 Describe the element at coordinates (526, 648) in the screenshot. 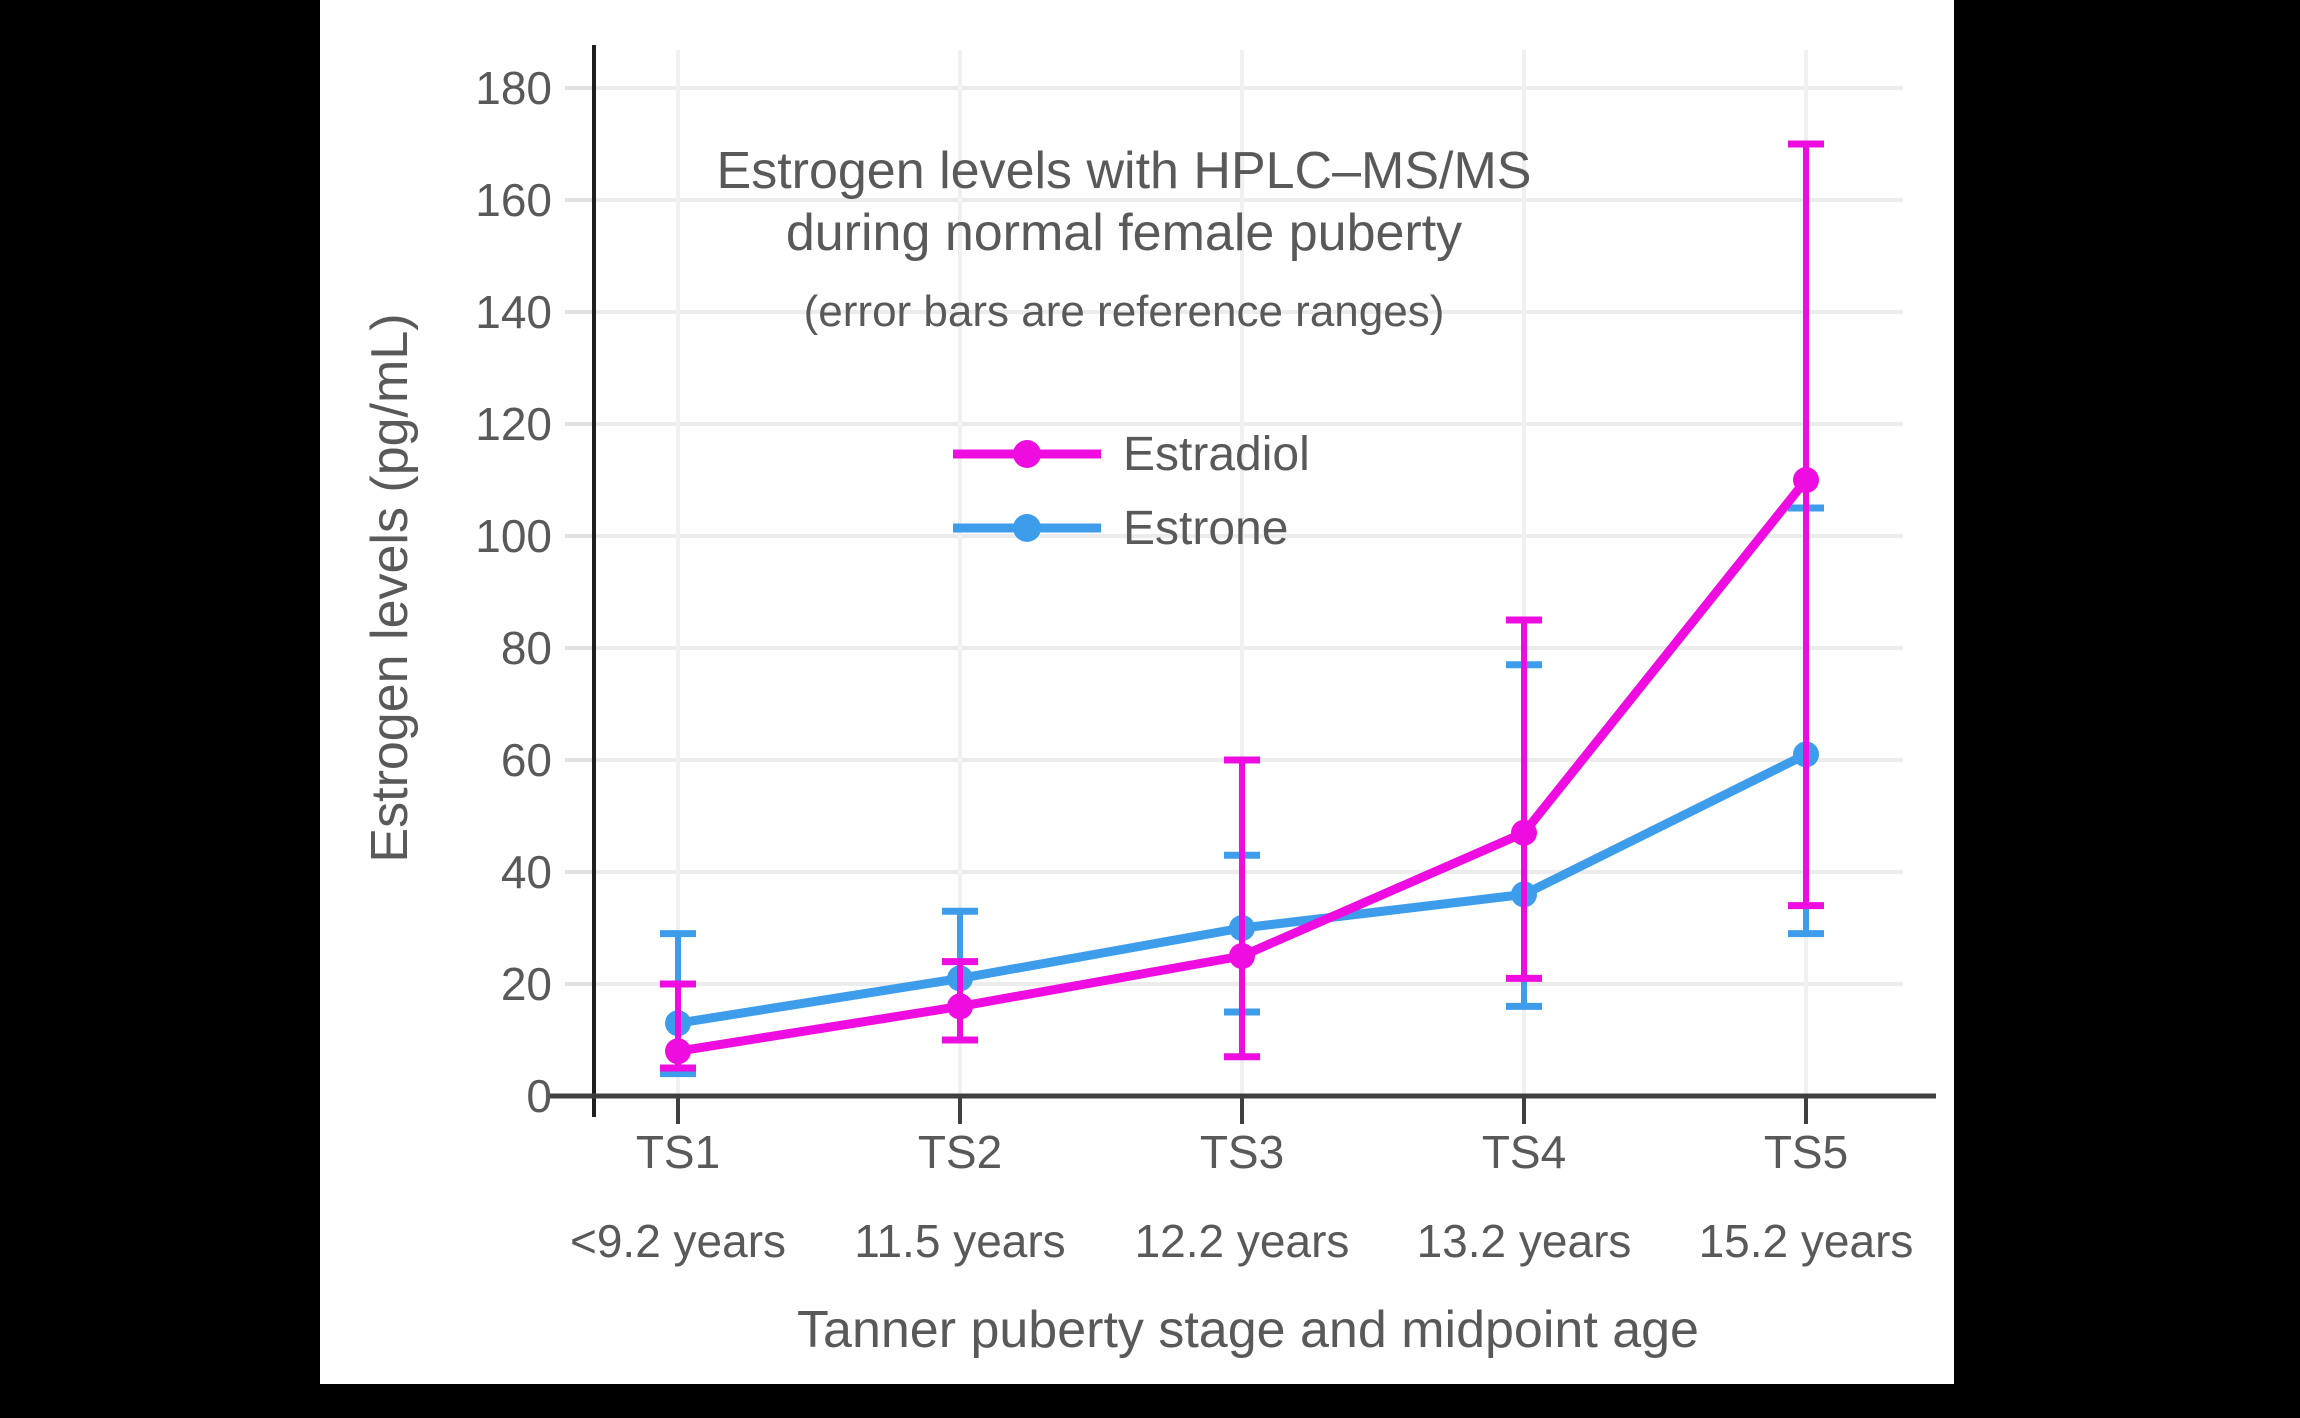

I see `y-tick-label: 80` at that location.